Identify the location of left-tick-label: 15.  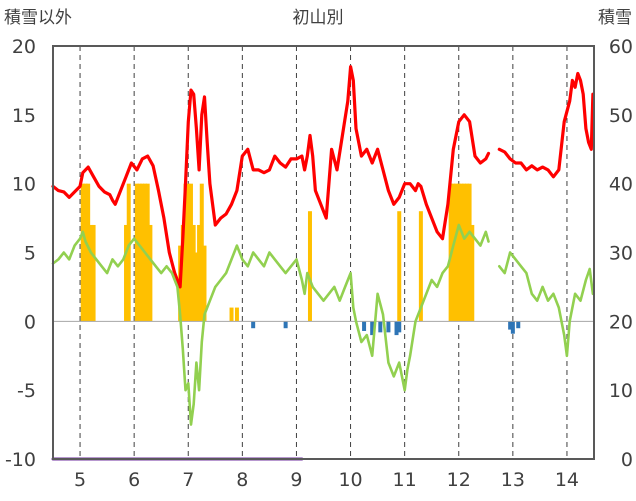
(24, 116).